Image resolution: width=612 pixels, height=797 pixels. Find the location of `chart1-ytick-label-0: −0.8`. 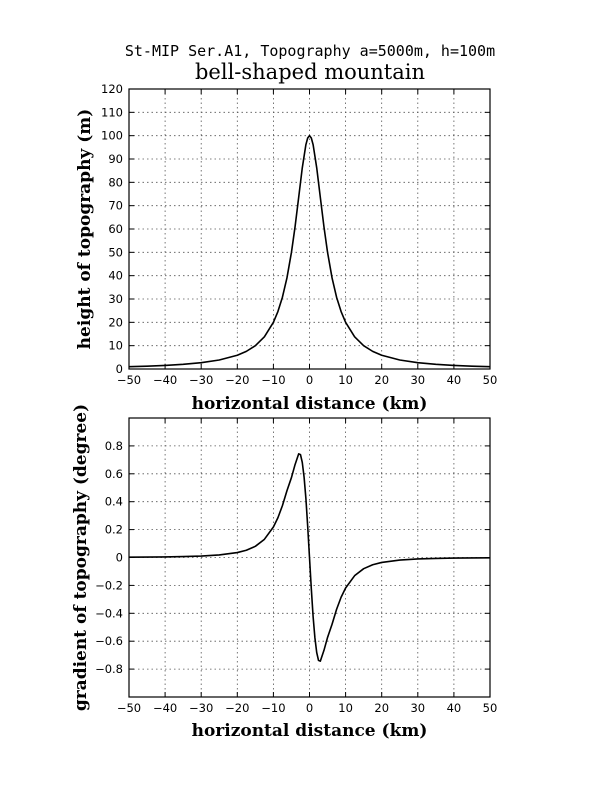

chart1-ytick-label-0: −0.8 is located at coordinates (109, 669).